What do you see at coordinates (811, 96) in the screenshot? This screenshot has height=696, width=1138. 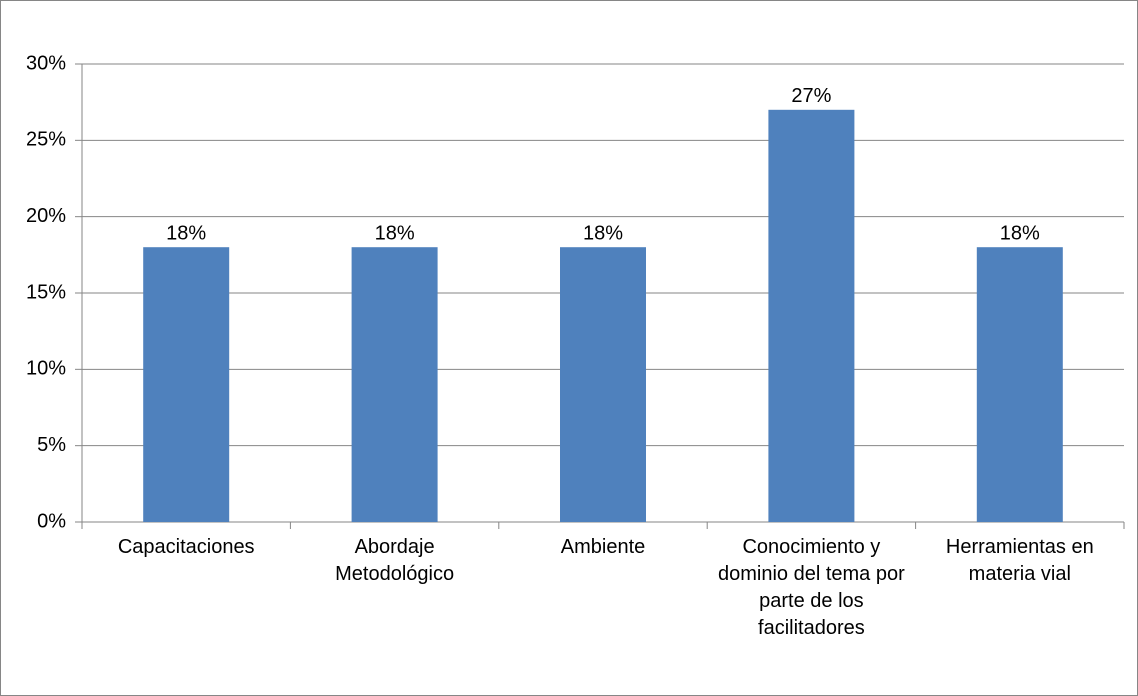 I see `data-label: 27%` at bounding box center [811, 96].